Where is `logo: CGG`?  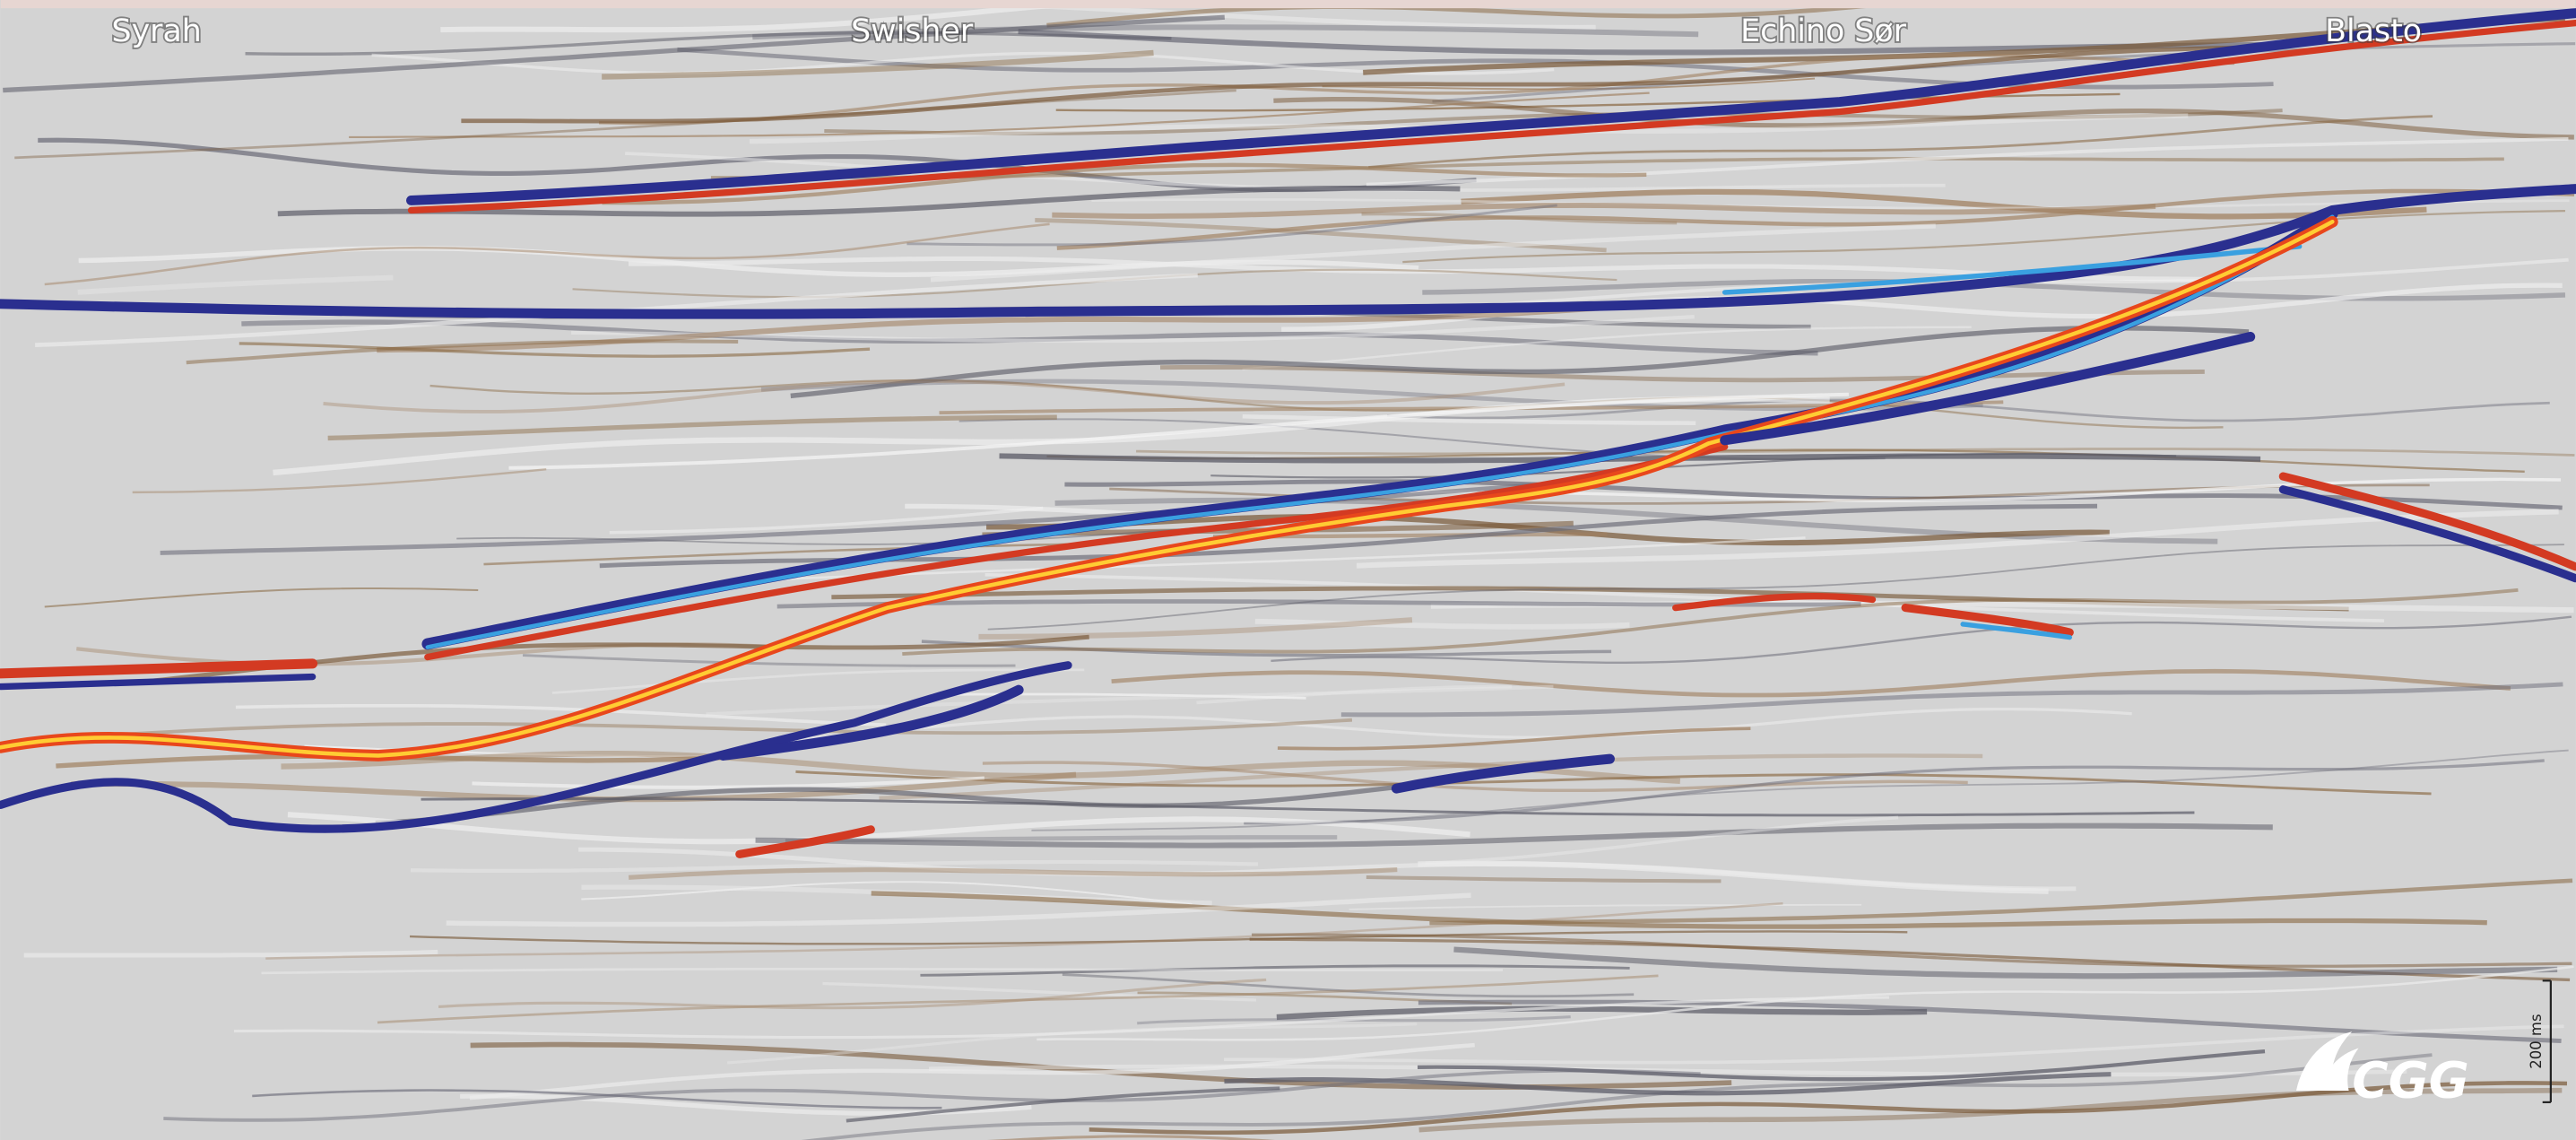 logo: CGG is located at coordinates (2382, 1070).